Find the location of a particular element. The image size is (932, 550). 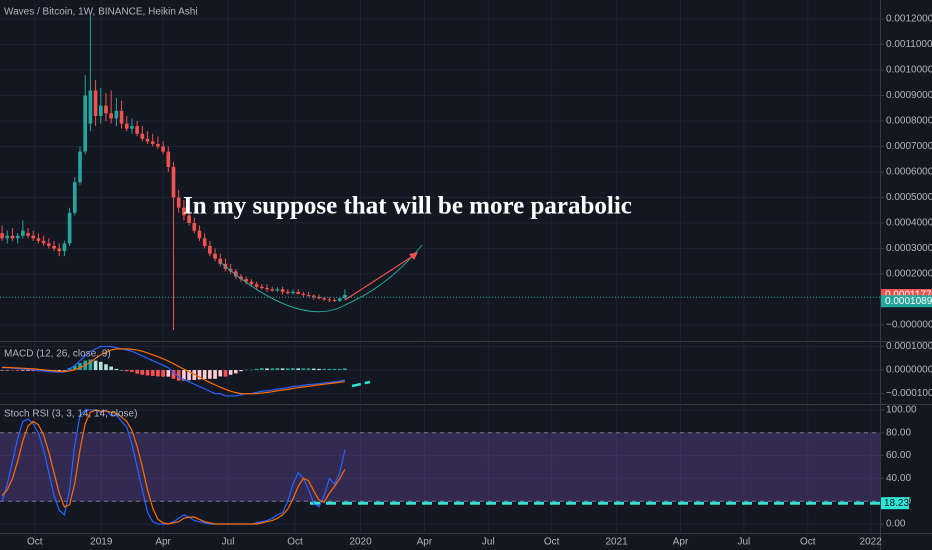

y-tick-label: 0.0003000 is located at coordinates (909, 248).